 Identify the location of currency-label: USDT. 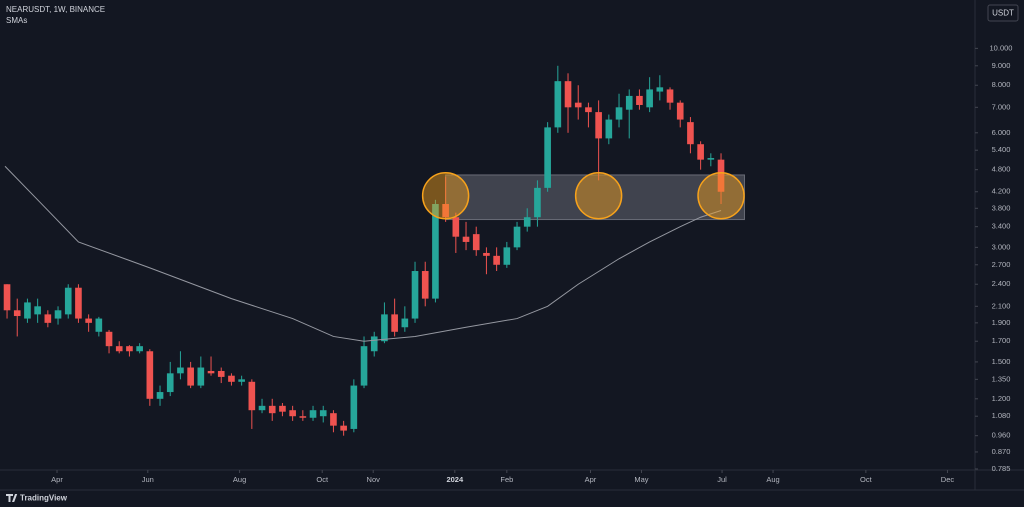
(1003, 13).